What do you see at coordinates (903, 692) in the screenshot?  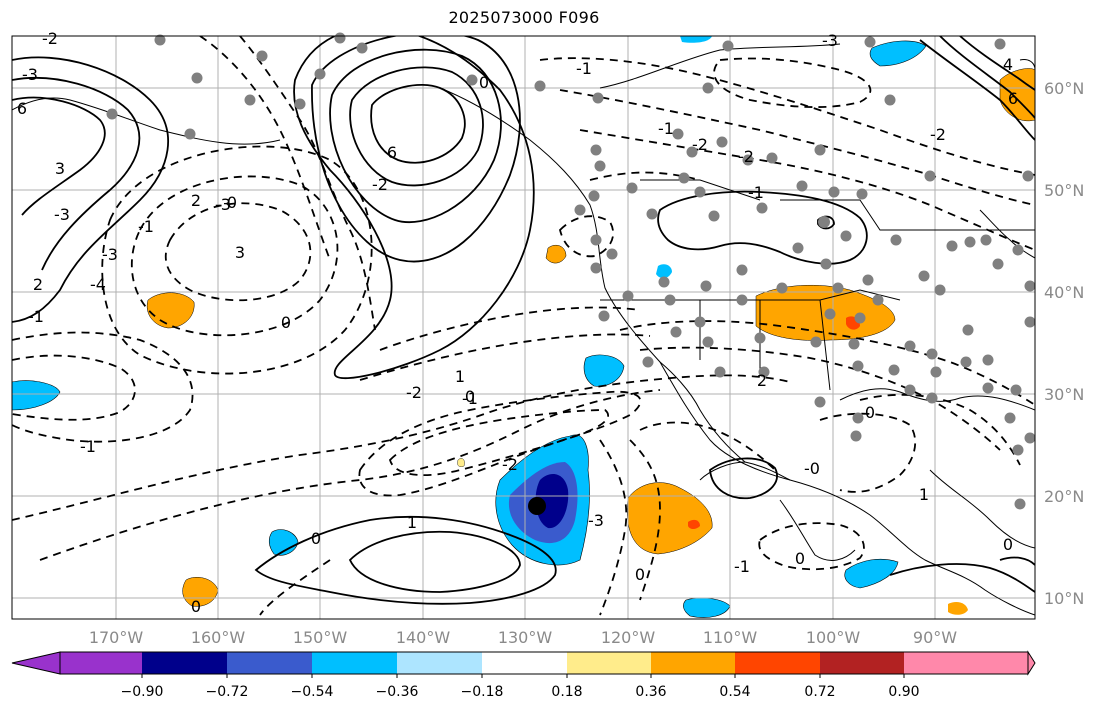 I see `colorbar-tick-label: 0.90` at bounding box center [903, 692].